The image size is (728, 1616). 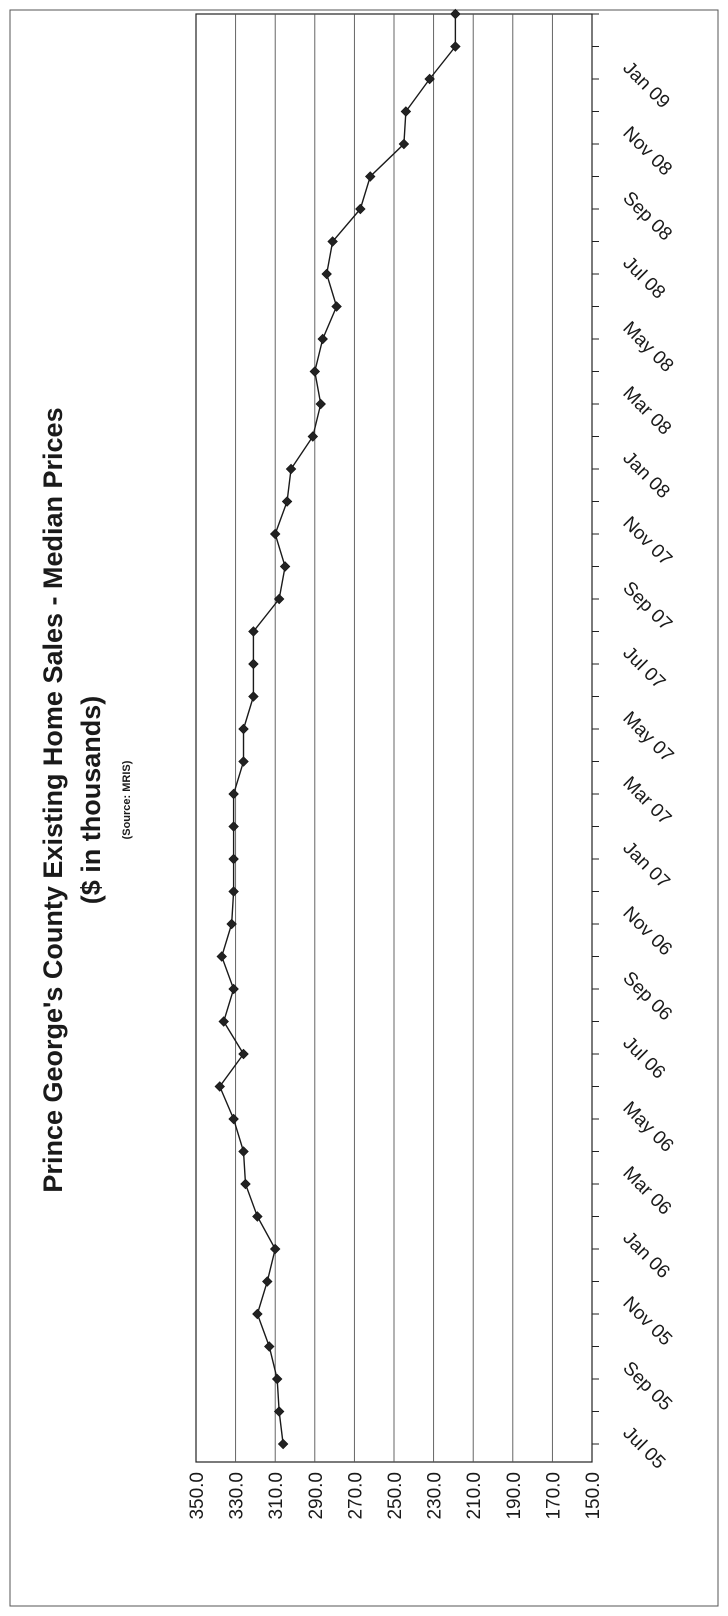 What do you see at coordinates (593, 1496) in the screenshot?
I see `y-tick-label: 150.0` at bounding box center [593, 1496].